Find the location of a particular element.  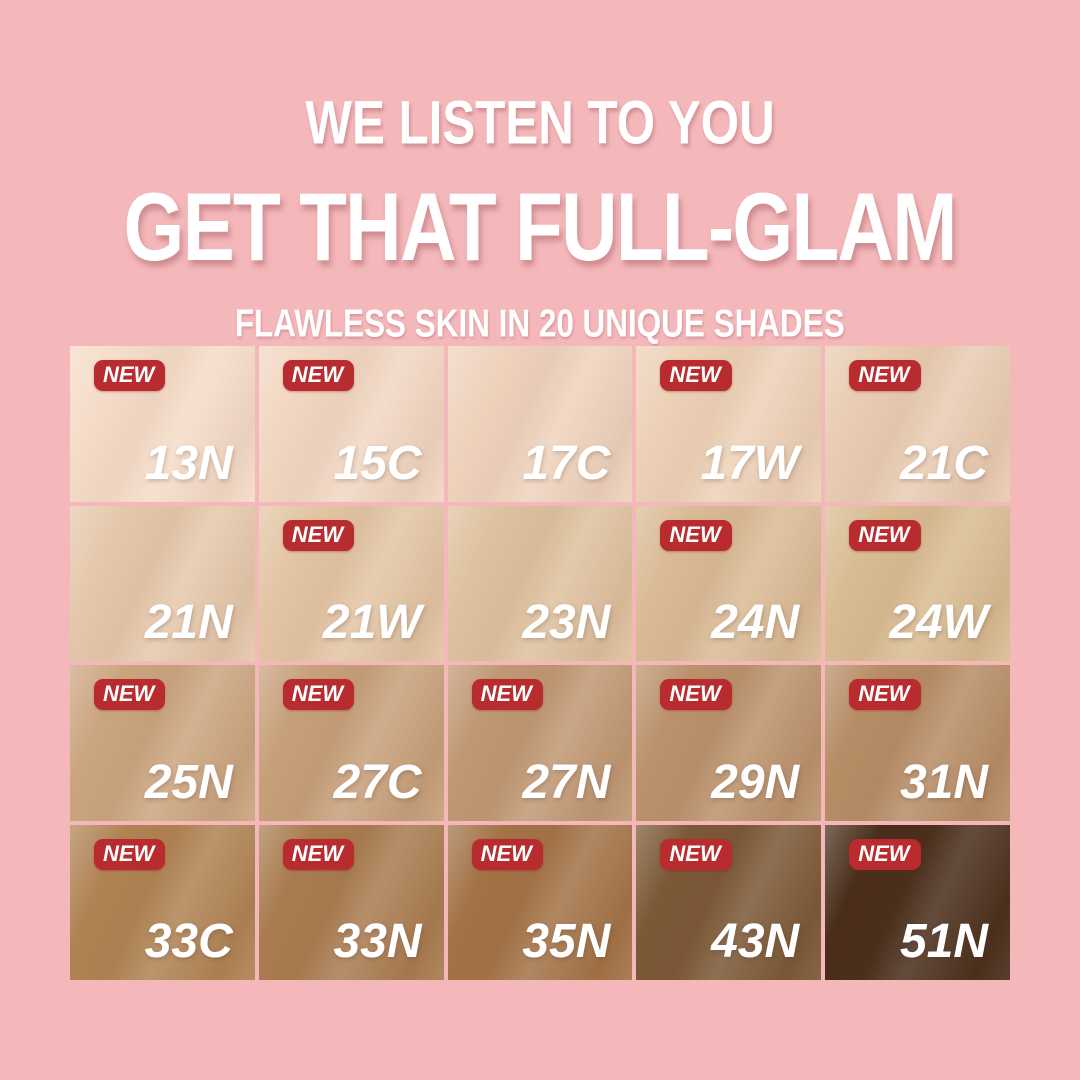

headline-small: WE LISTEN TO YOU is located at coordinates (540, 123).